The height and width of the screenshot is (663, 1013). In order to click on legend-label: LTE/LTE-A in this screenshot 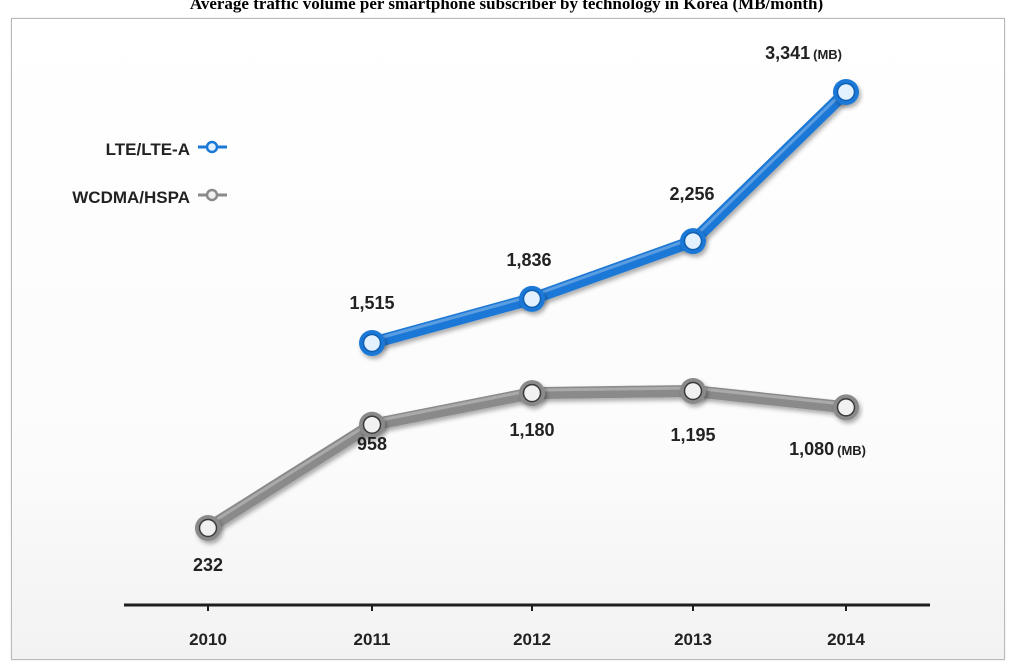, I will do `click(148, 149)`.